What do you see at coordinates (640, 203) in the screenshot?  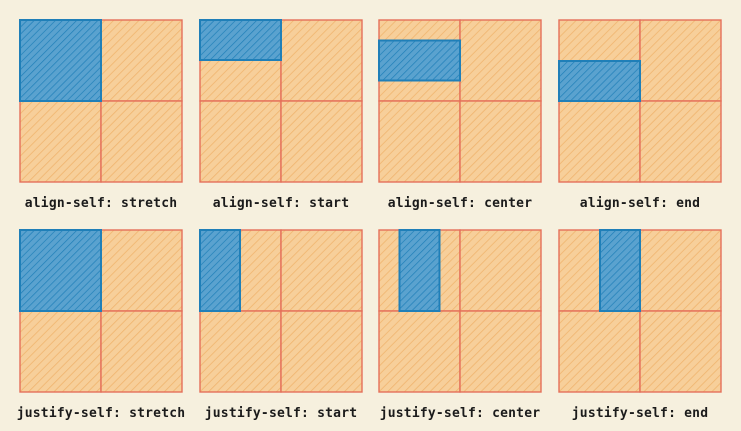 I see `panel-caption: align-self: end` at bounding box center [640, 203].